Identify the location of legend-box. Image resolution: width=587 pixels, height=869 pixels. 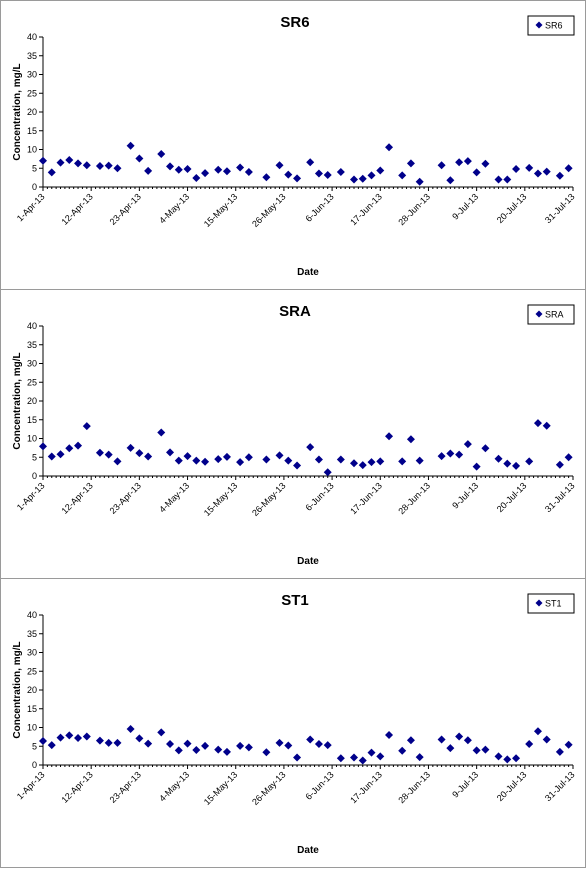
(551, 603).